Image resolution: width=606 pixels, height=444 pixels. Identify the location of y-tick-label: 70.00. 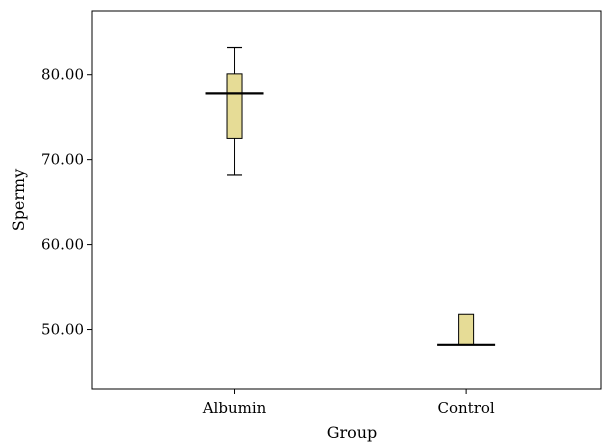
(62, 160).